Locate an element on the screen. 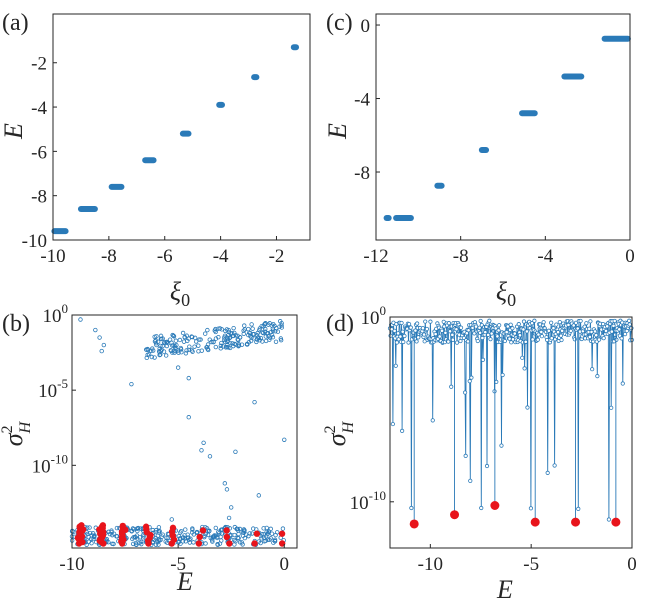 This screenshot has height=608, width=648. panel-b-xtick-label: -5 is located at coordinates (178, 564).